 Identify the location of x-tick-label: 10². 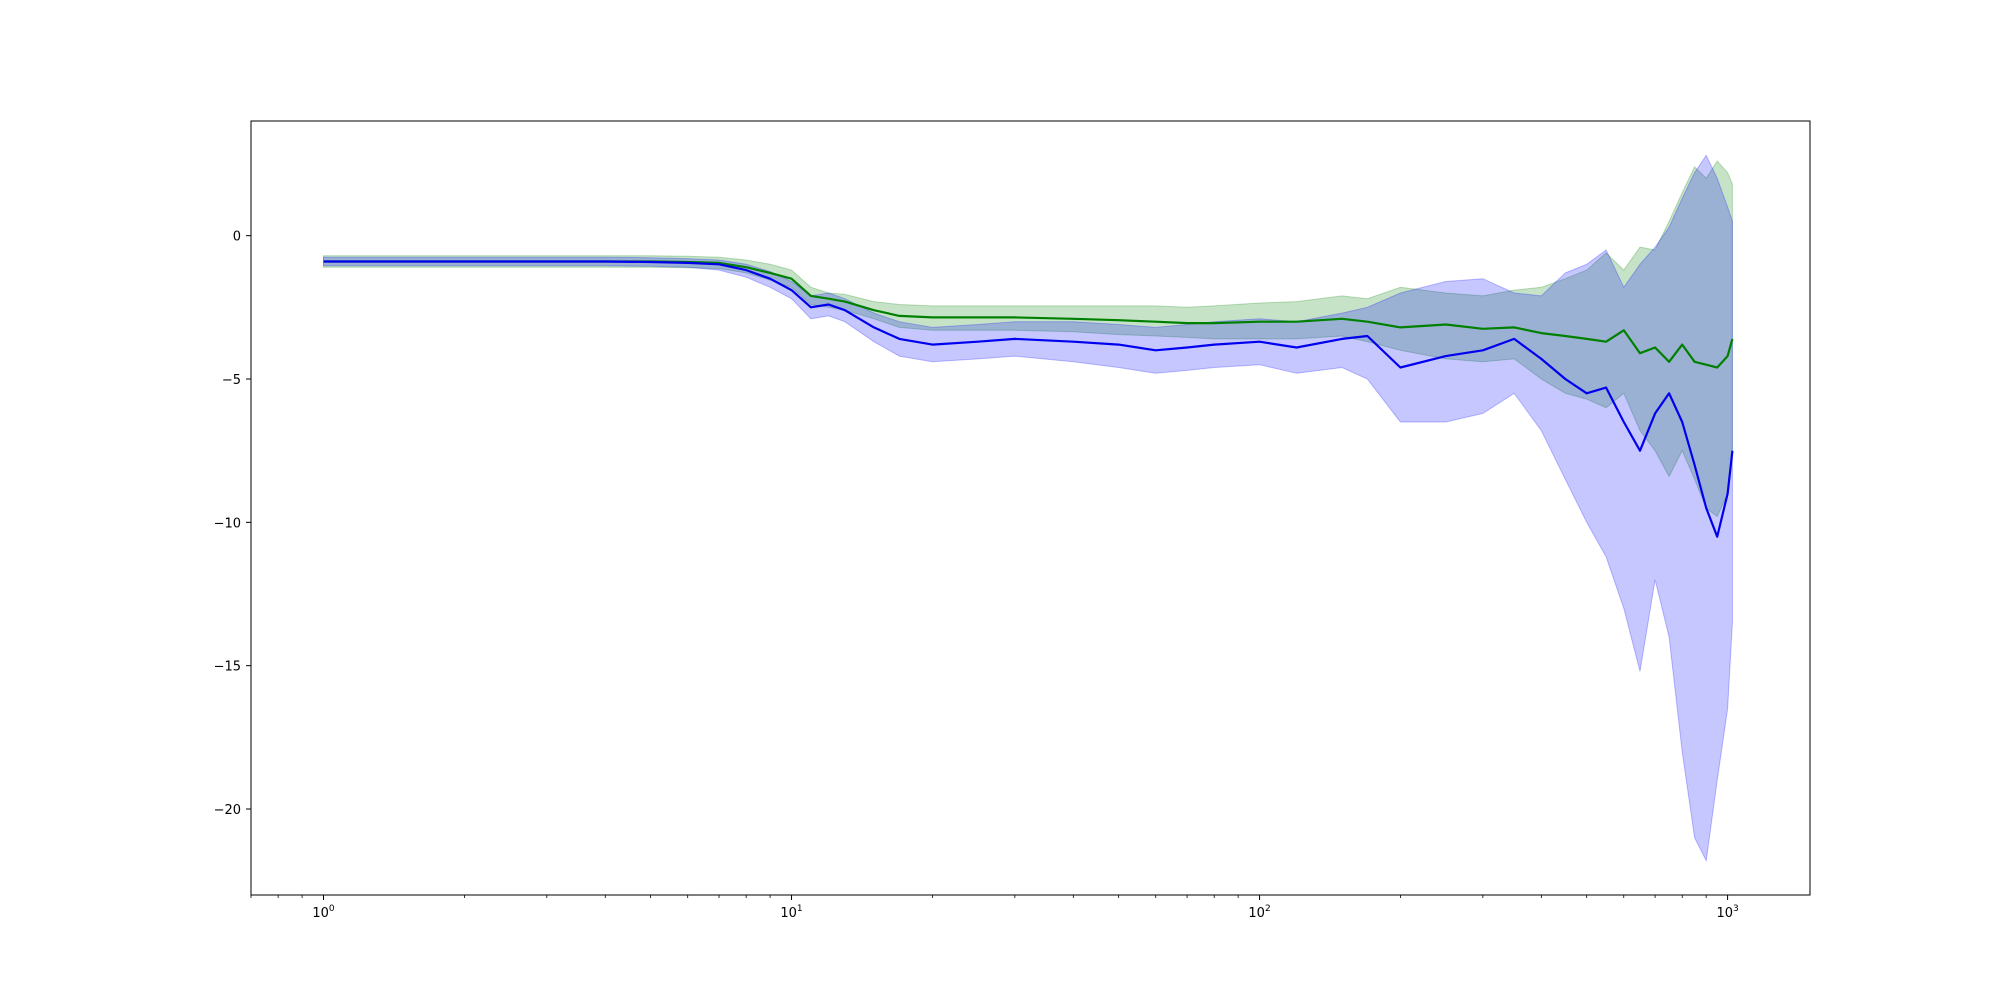
(1259, 912).